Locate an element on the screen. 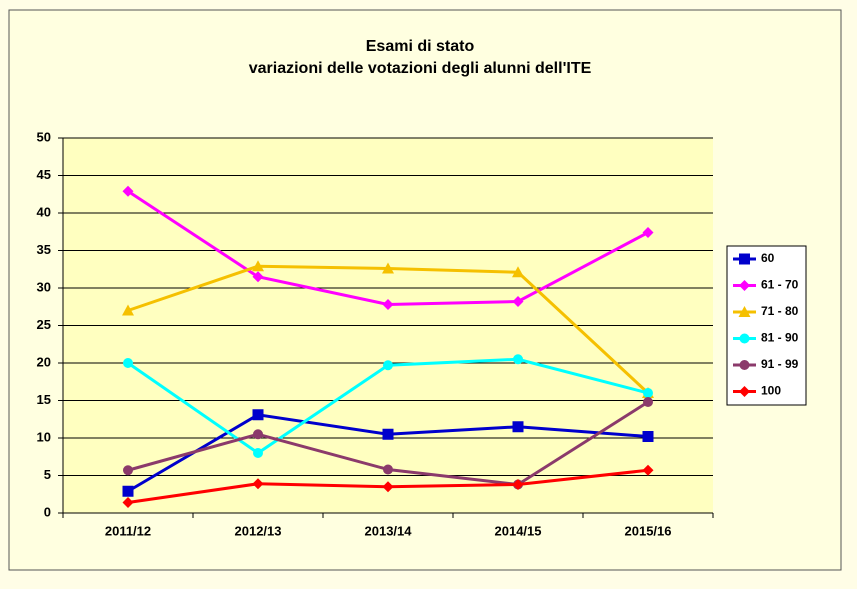 This screenshot has width=857, height=589. legend-box is located at coordinates (766, 325).